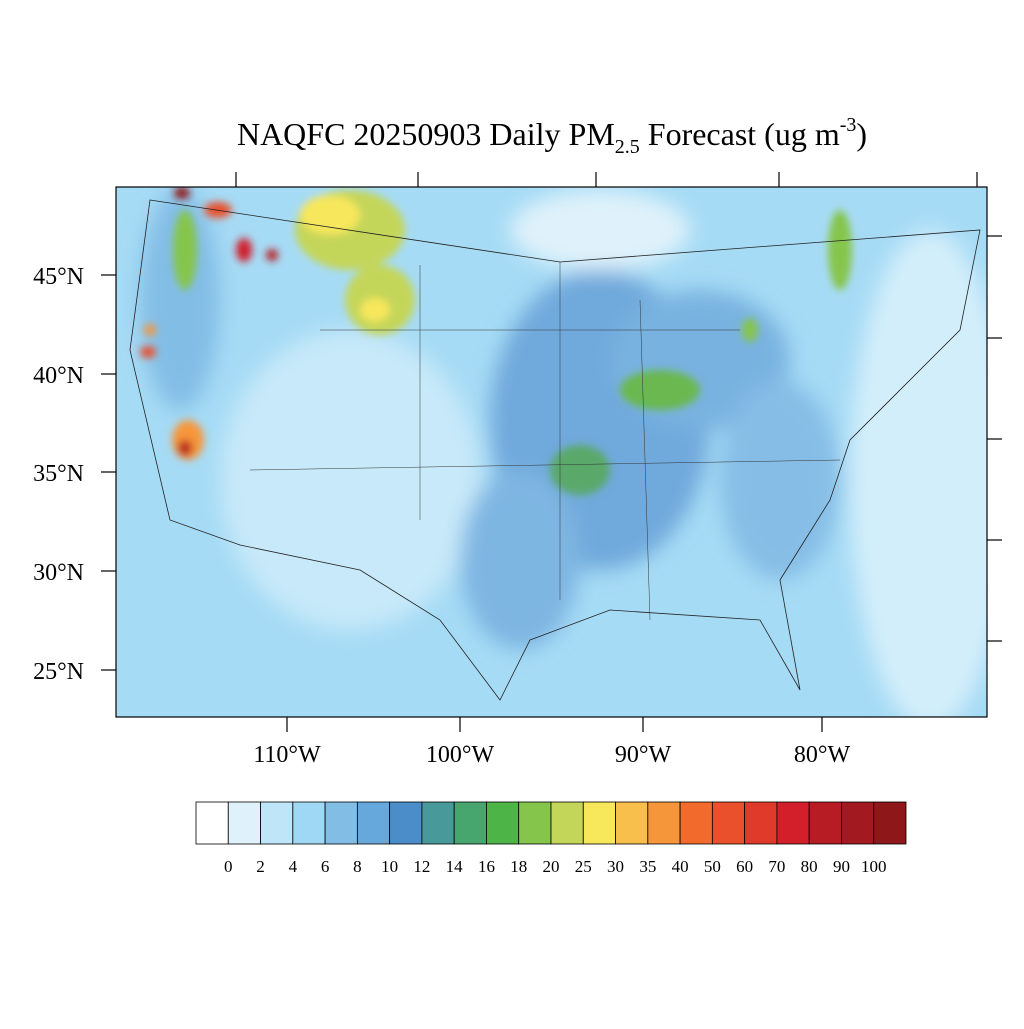 The height and width of the screenshot is (1029, 1024). What do you see at coordinates (740, 134) in the screenshot?
I see `title-rest: Forecast (ug m` at bounding box center [740, 134].